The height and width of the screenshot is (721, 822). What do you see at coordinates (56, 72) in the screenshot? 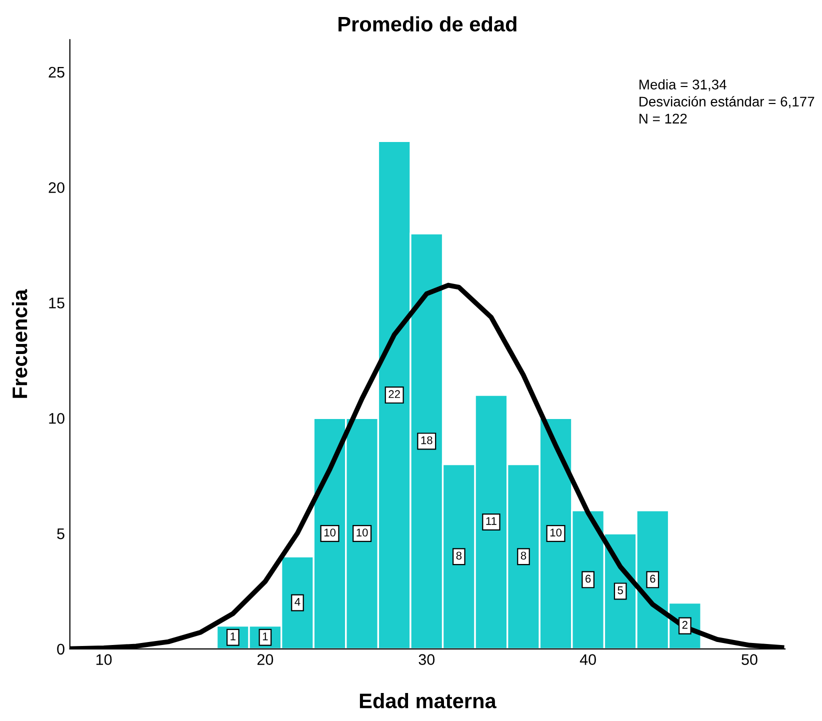
I see `y-tick-label: 25` at bounding box center [56, 72].